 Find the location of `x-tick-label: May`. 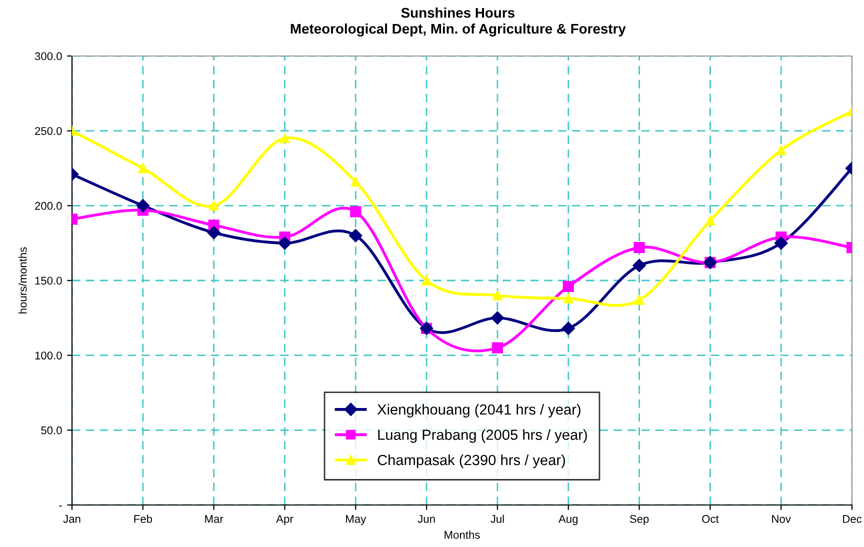

x-tick-label: May is located at coordinates (356, 520).